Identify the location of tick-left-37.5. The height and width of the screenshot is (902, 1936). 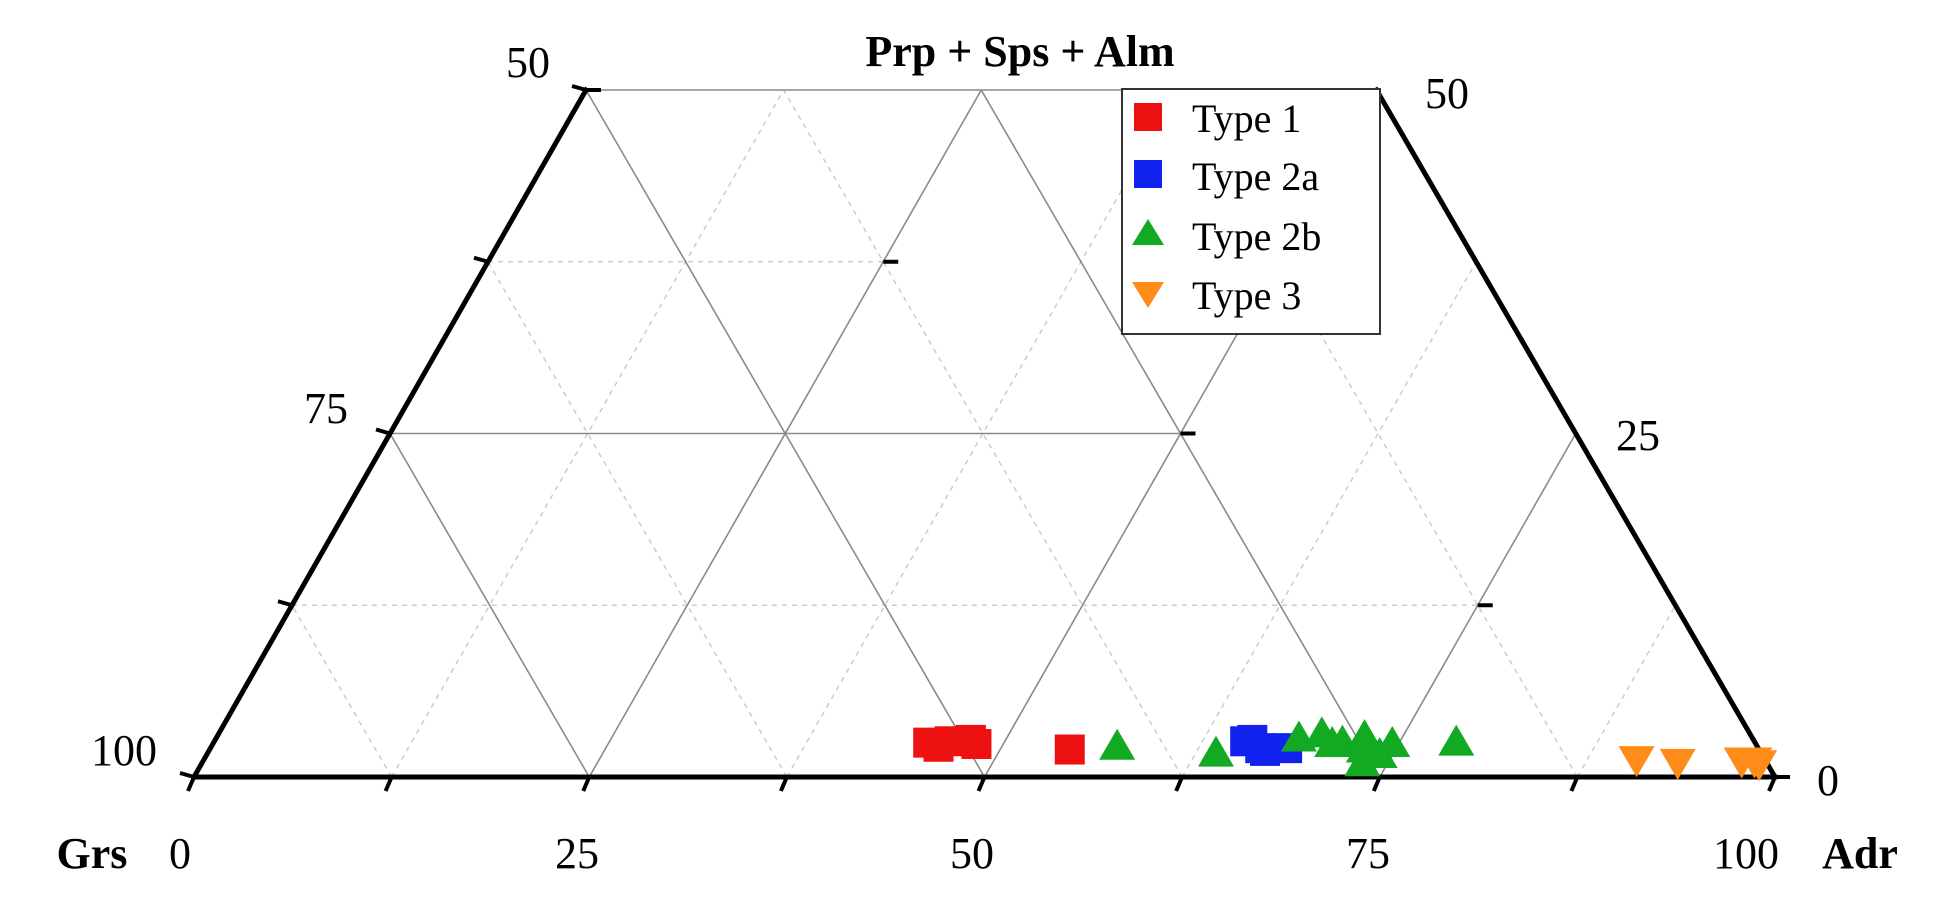
(481, 259).